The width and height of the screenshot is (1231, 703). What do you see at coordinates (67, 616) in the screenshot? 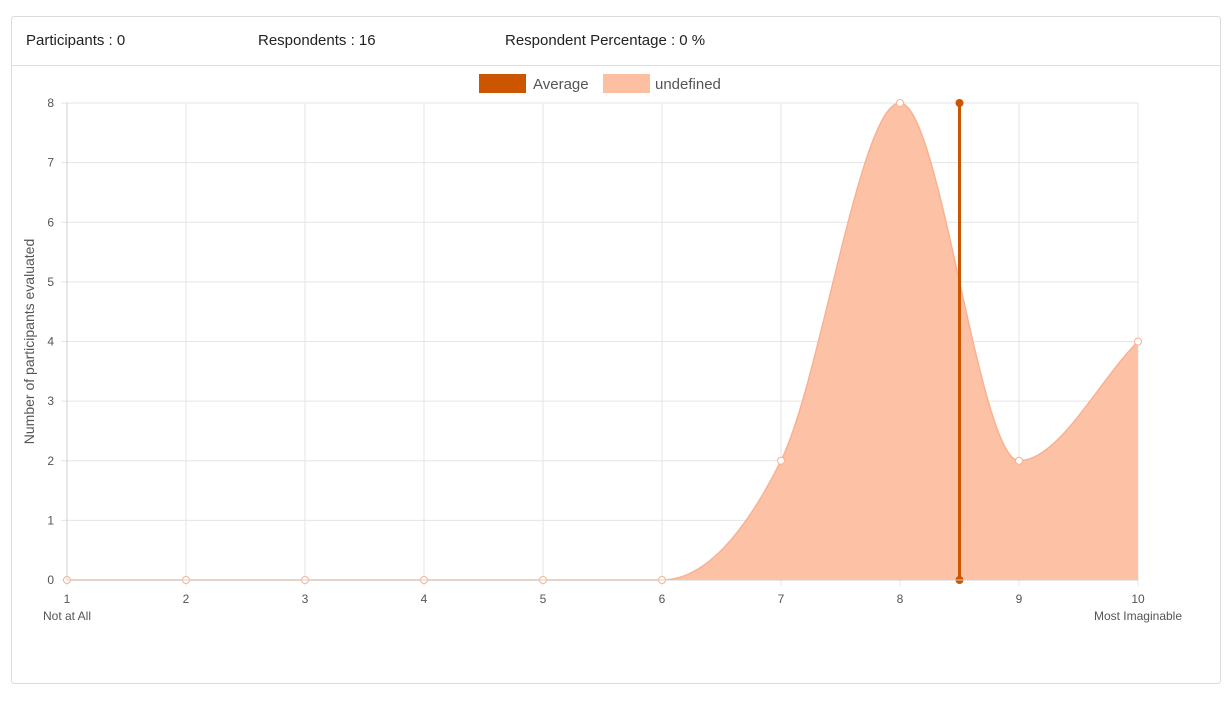
I see `x-sub-label-first: Not at All` at bounding box center [67, 616].